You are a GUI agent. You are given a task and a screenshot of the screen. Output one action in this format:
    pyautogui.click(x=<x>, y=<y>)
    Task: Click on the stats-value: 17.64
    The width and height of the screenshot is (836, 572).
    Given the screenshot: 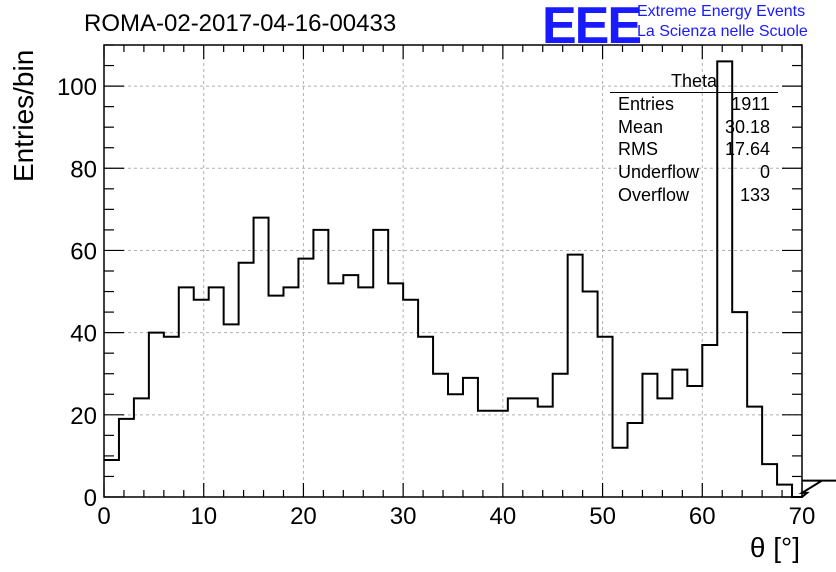 What is the action you would take?
    pyautogui.click(x=747, y=149)
    